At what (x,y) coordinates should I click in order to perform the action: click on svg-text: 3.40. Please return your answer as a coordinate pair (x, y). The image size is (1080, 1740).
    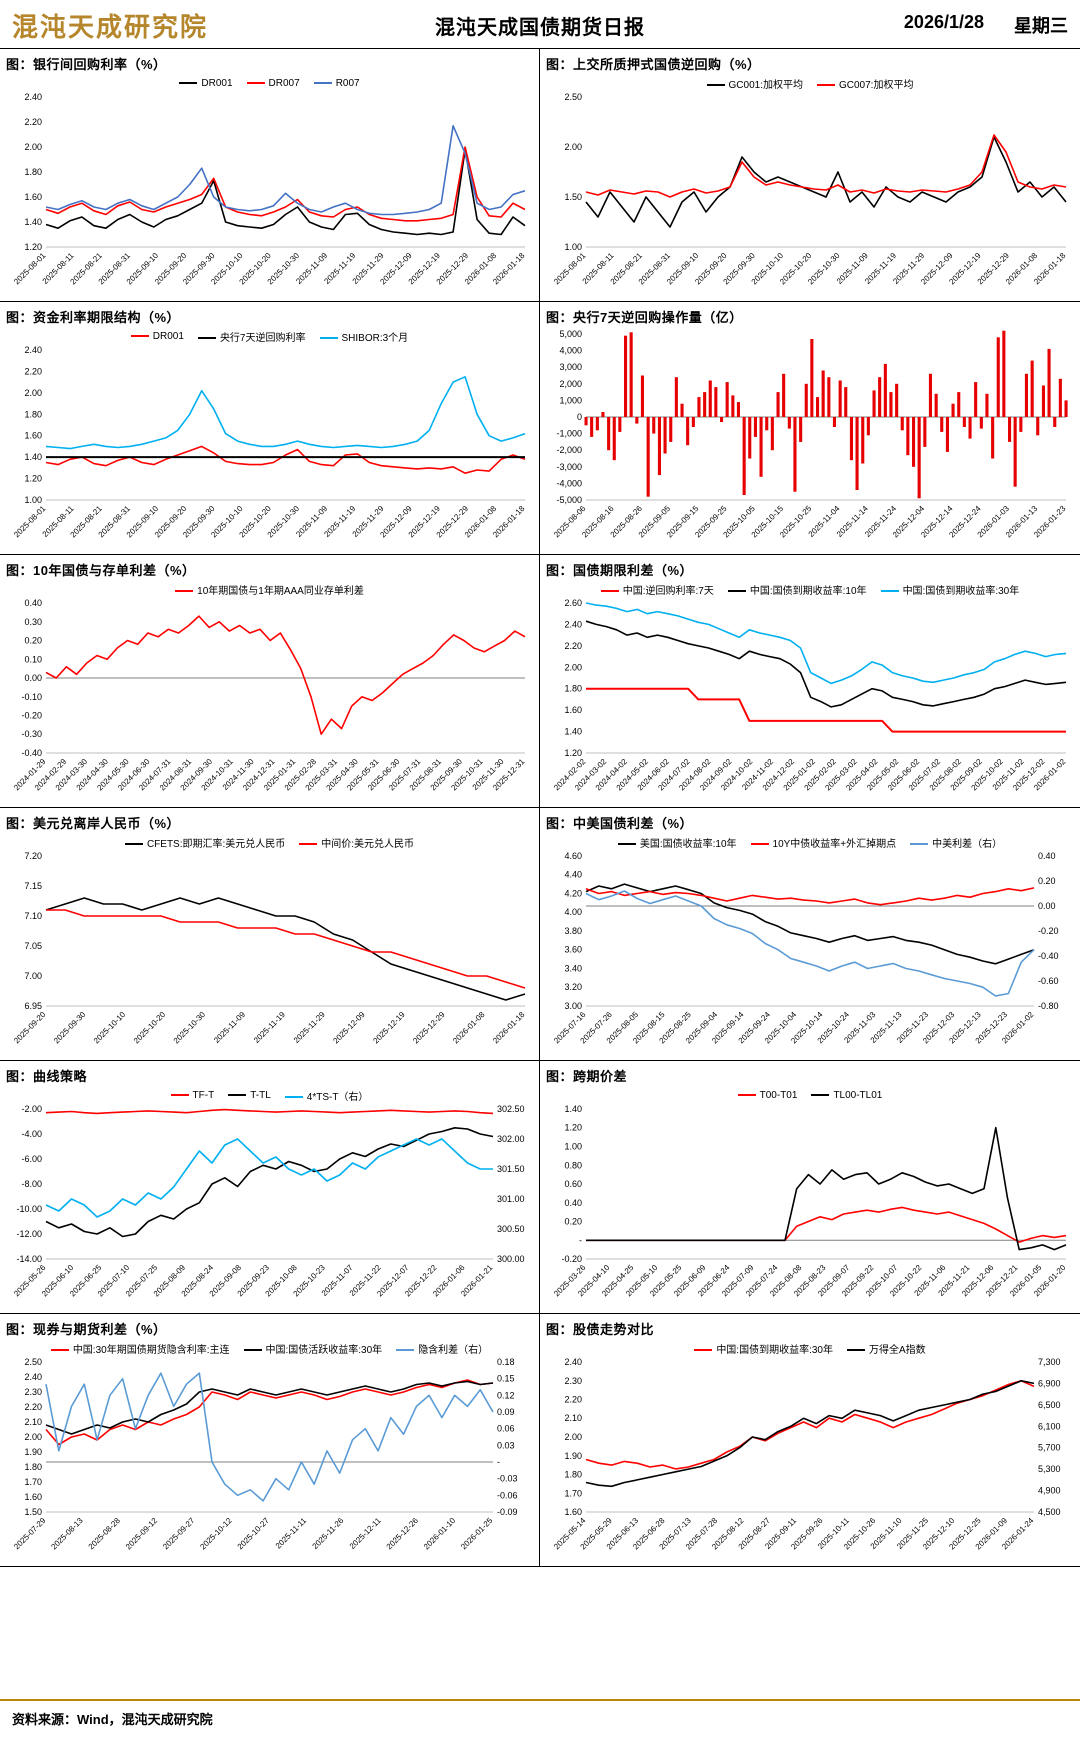
    Looking at the image, I should click on (573, 969).